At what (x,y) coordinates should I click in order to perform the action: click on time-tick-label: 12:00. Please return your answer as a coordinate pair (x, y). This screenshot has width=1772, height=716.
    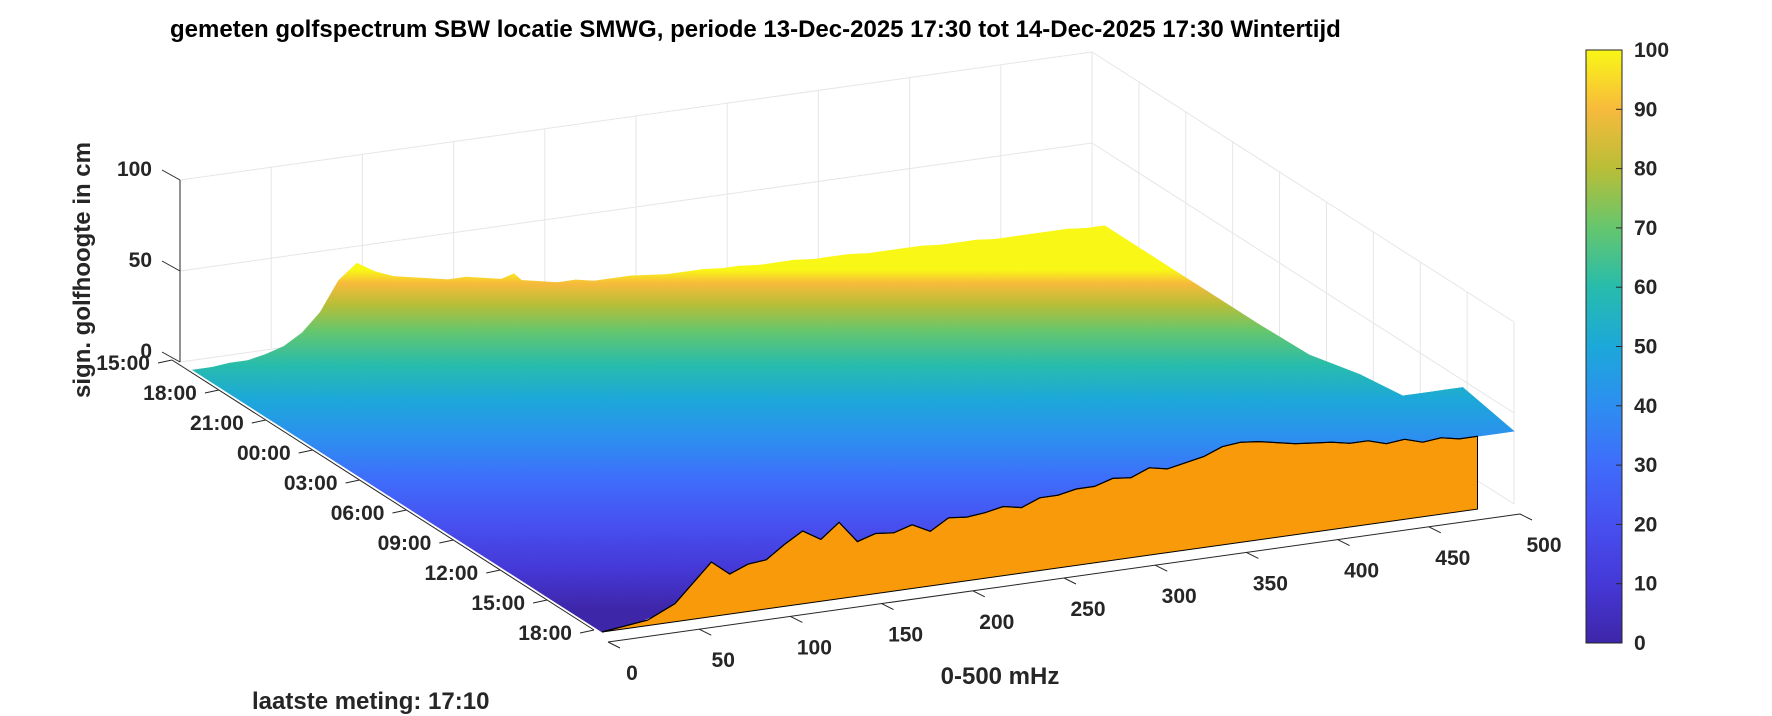
    Looking at the image, I should click on (452, 573).